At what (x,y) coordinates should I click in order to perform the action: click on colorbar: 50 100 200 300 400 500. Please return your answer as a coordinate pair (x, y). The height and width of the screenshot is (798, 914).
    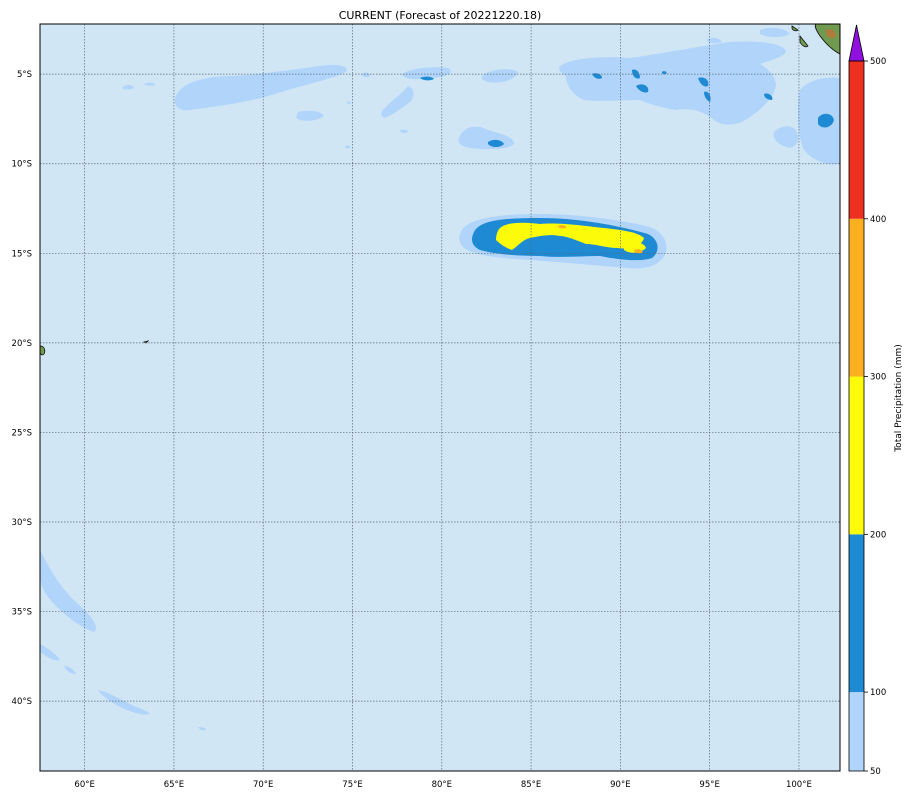
    Looking at the image, I should click on (867, 400).